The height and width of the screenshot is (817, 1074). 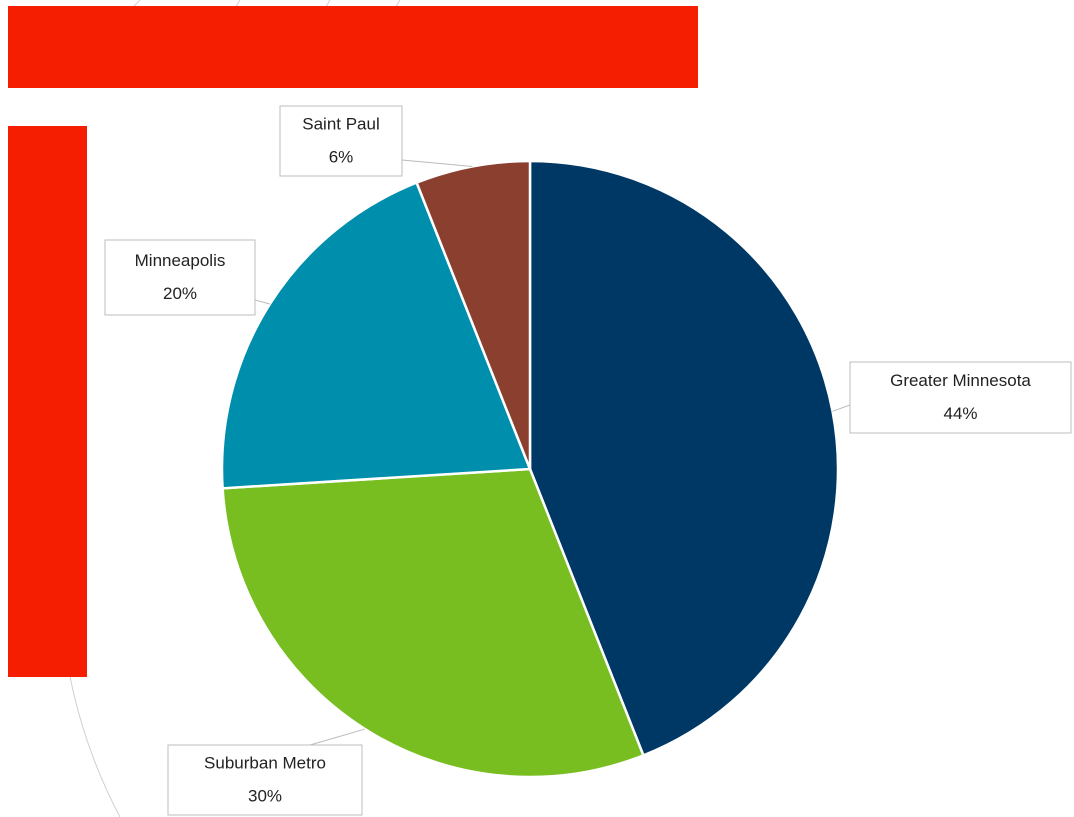 I want to click on value-label: 6%, so click(x=341, y=156).